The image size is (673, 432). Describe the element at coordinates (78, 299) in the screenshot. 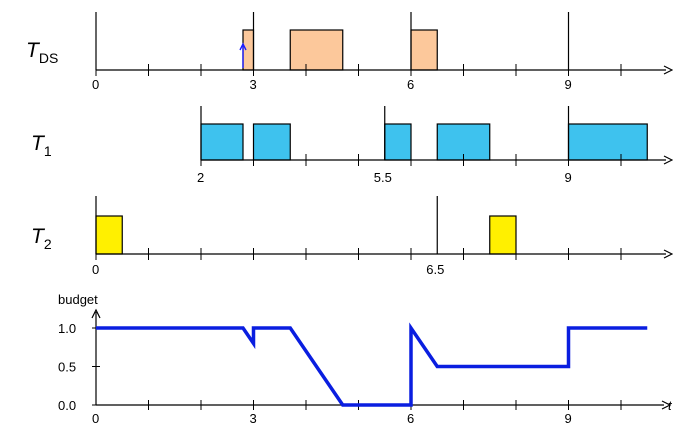

I see `budget-axis-label: budget` at that location.